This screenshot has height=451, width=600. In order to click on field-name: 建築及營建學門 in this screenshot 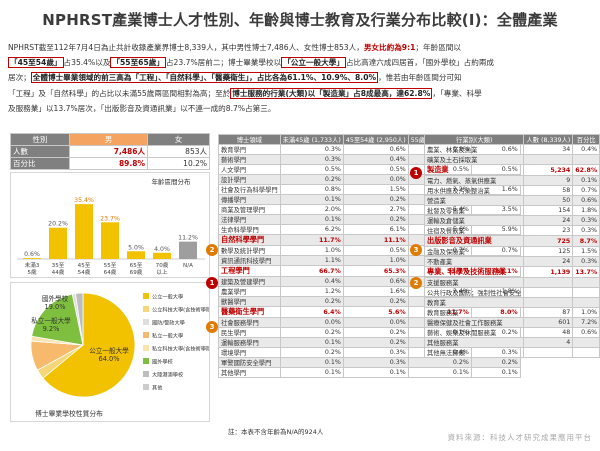, I will do `click(249, 281)`.